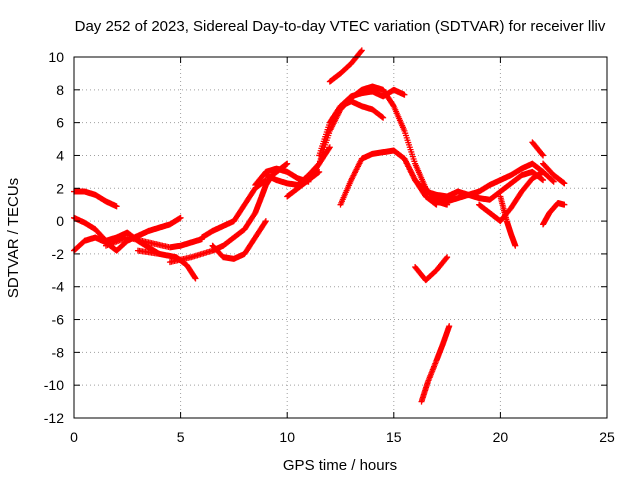 This screenshot has width=640, height=480. What do you see at coordinates (181, 437) in the screenshot?
I see `x-tick-label: 5` at bounding box center [181, 437].